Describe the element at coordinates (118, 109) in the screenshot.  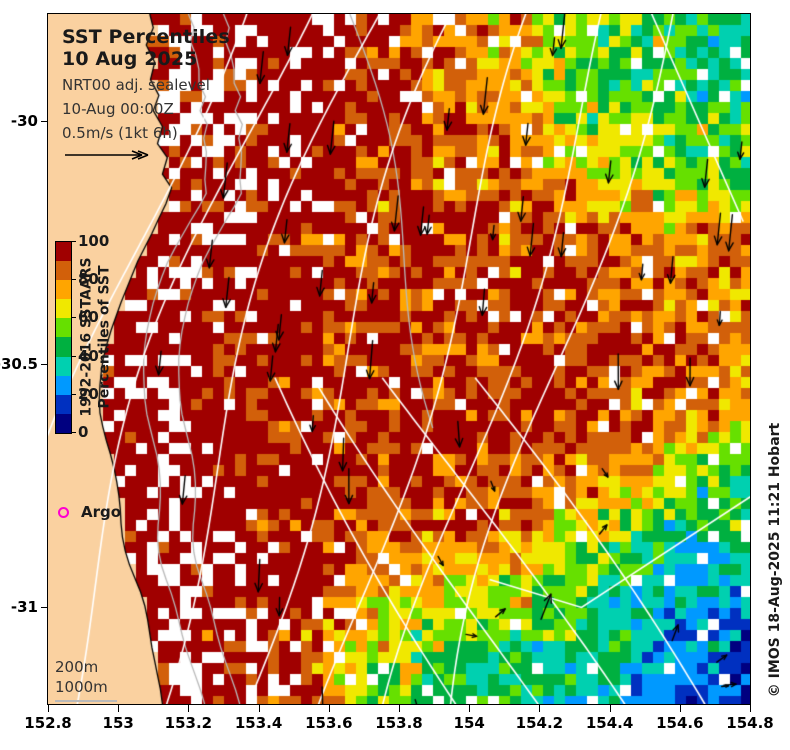
I see `subtitle-timestamp: 10-Aug 00:00Z` at that location.